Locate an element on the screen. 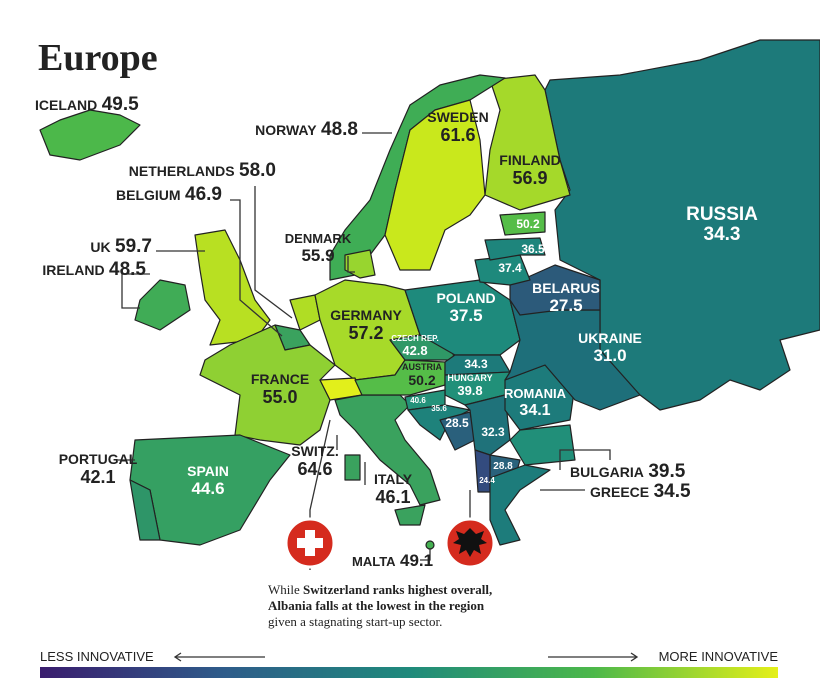 This screenshot has width=820, height=690. country-value: 59.7 is located at coordinates (133, 246).